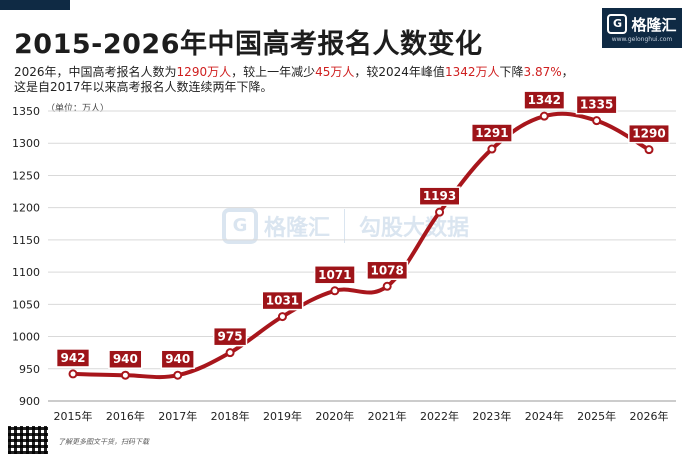 The image size is (686, 454). I want to click on x-tick-label: 2021年, so click(387, 416).